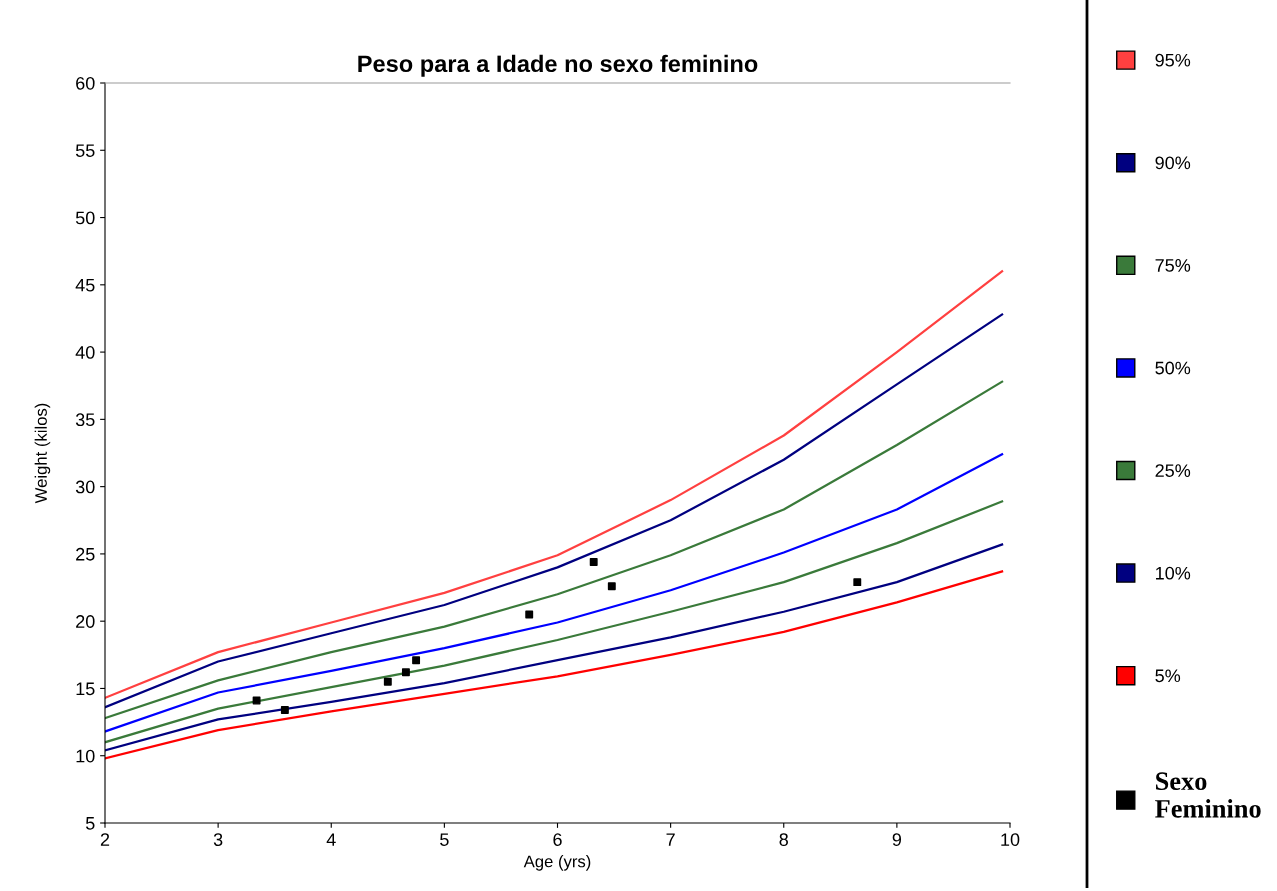 The width and height of the screenshot is (1277, 891). I want to click on y-tick-label: 20, so click(85, 621).